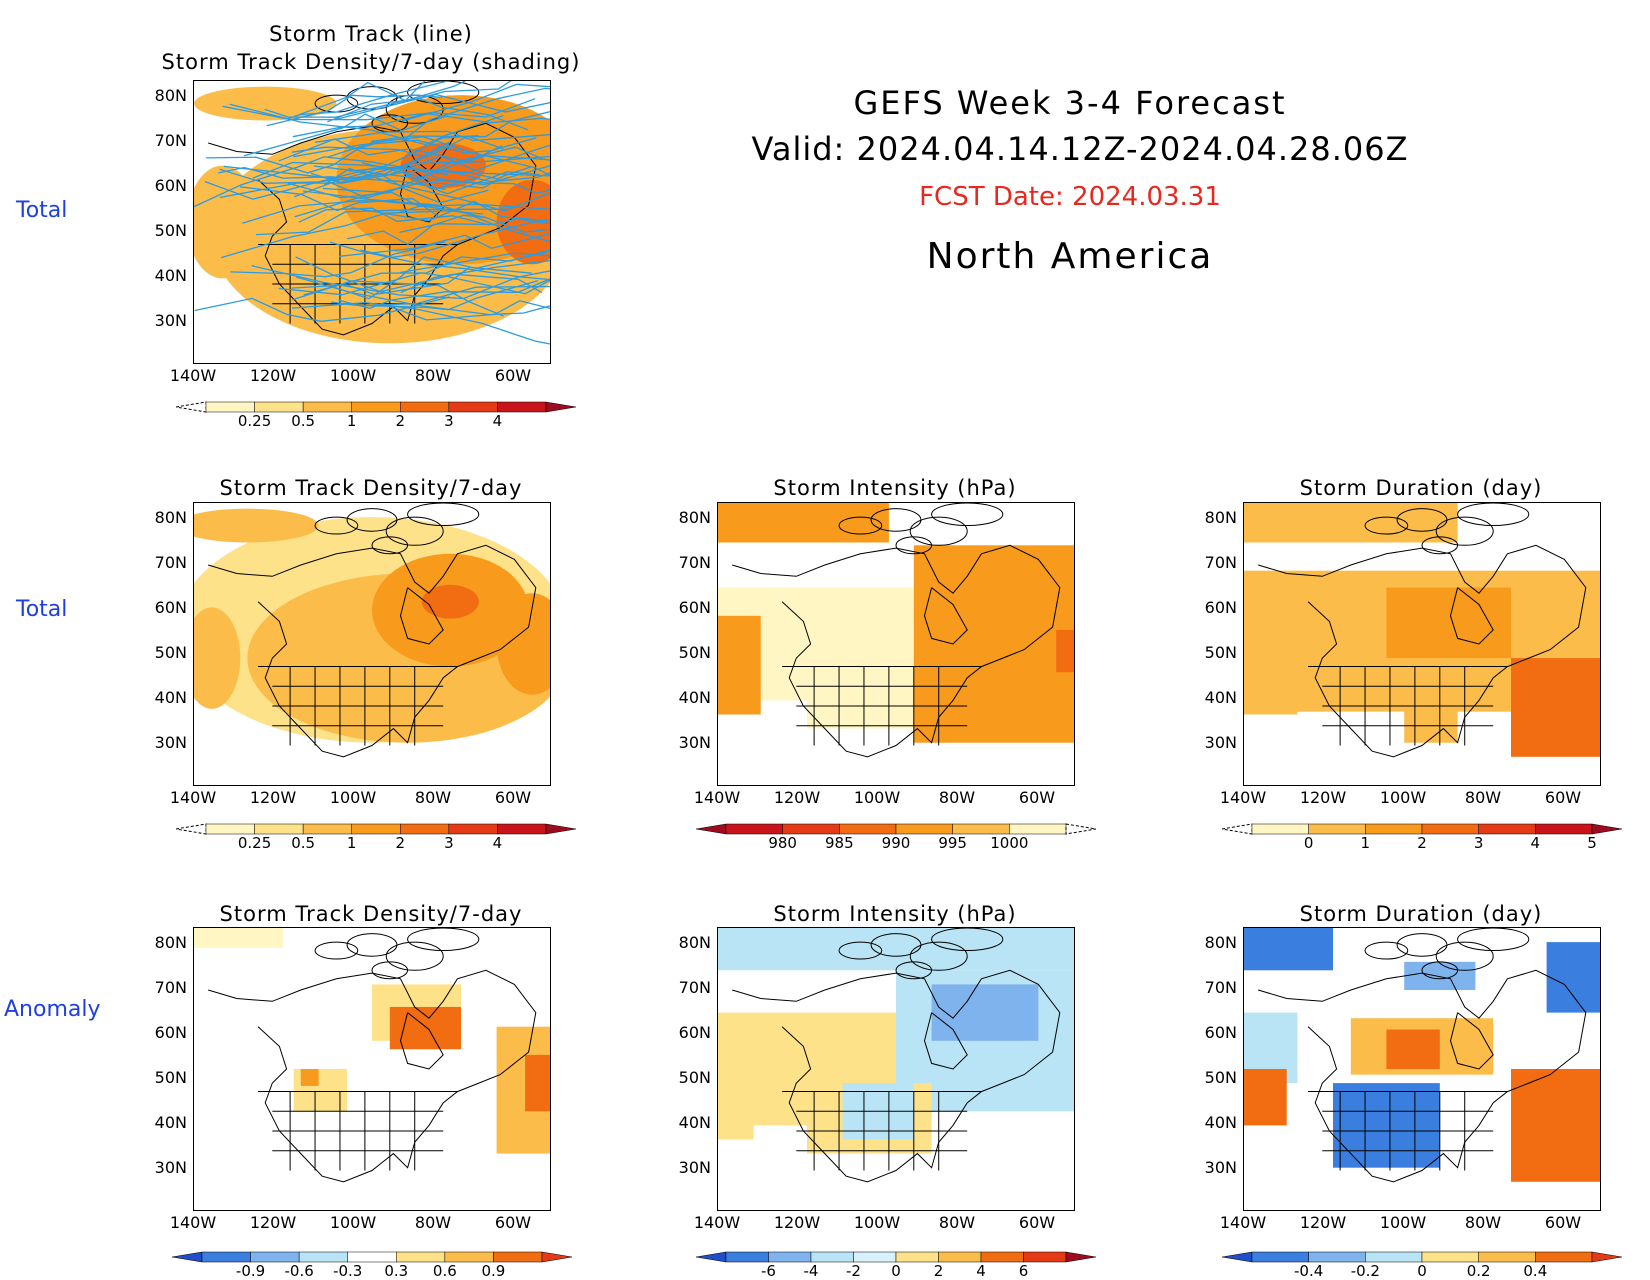  What do you see at coordinates (254, 421) in the screenshot?
I see `colorbar-label: 0.25` at bounding box center [254, 421].